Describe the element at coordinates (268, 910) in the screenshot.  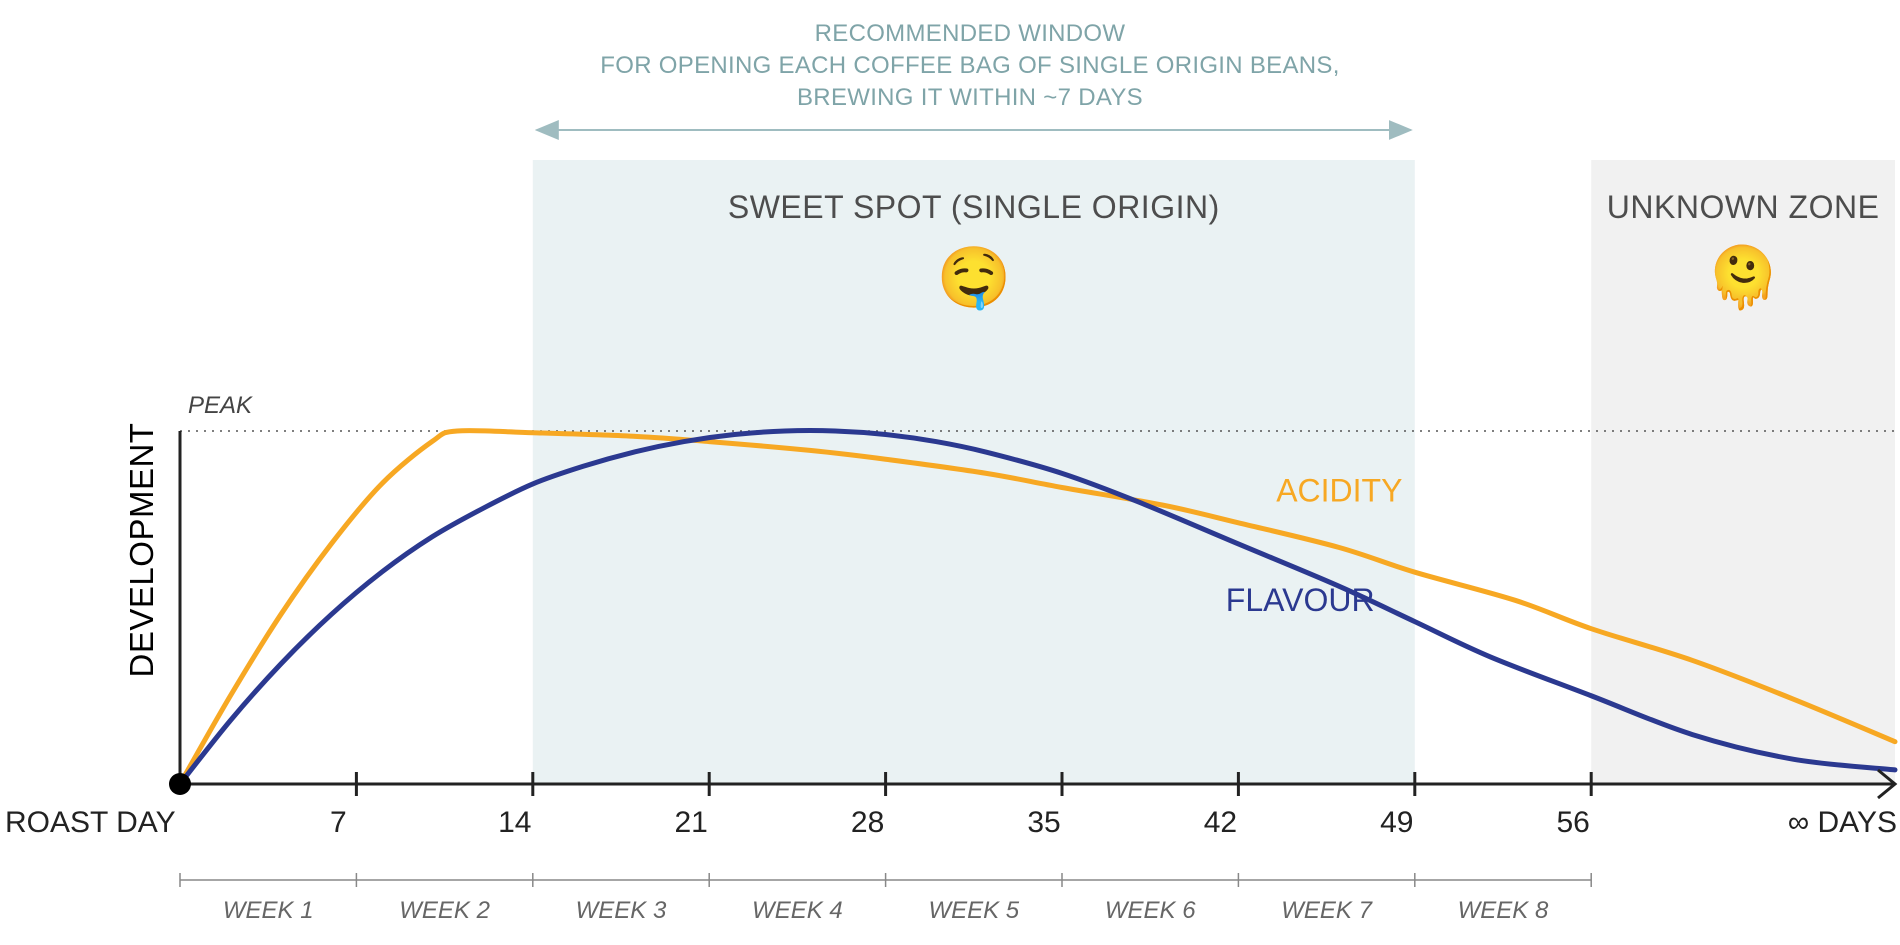
I see `week-label-1: WEEK 1` at that location.